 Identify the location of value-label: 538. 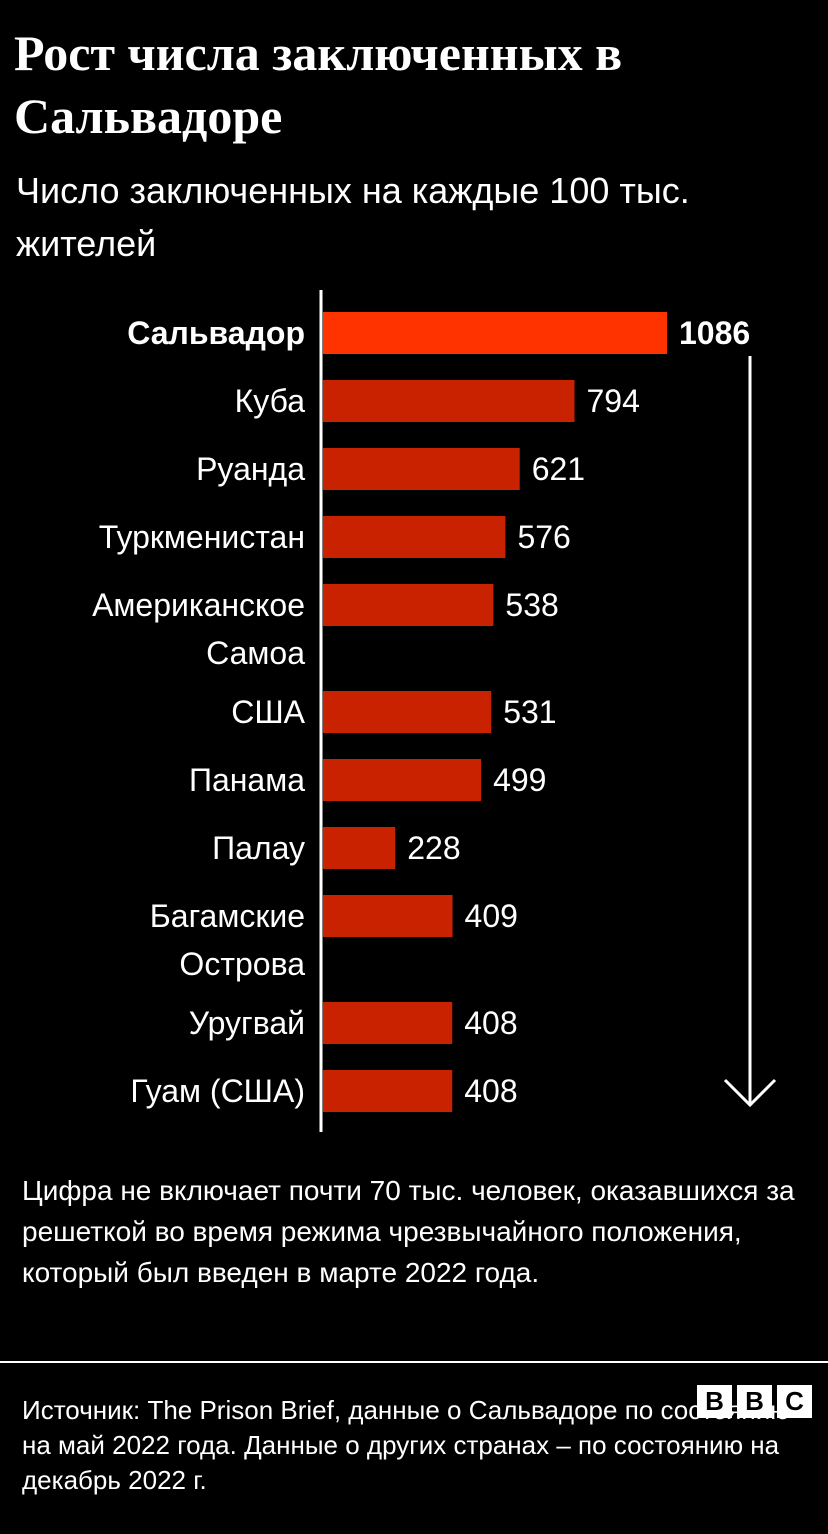
(532, 605).